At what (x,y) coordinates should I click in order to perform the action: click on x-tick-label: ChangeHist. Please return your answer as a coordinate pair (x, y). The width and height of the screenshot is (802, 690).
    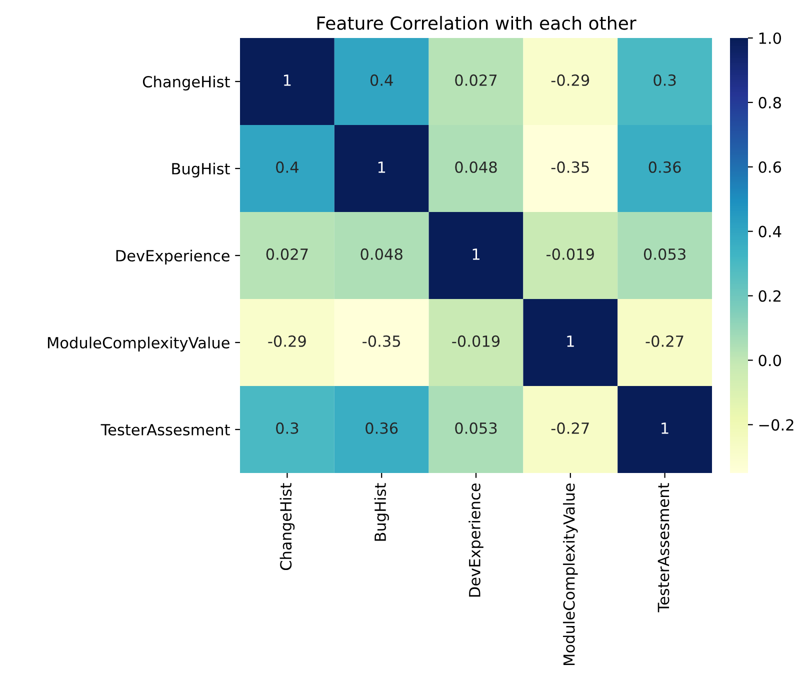
    Looking at the image, I should click on (287, 526).